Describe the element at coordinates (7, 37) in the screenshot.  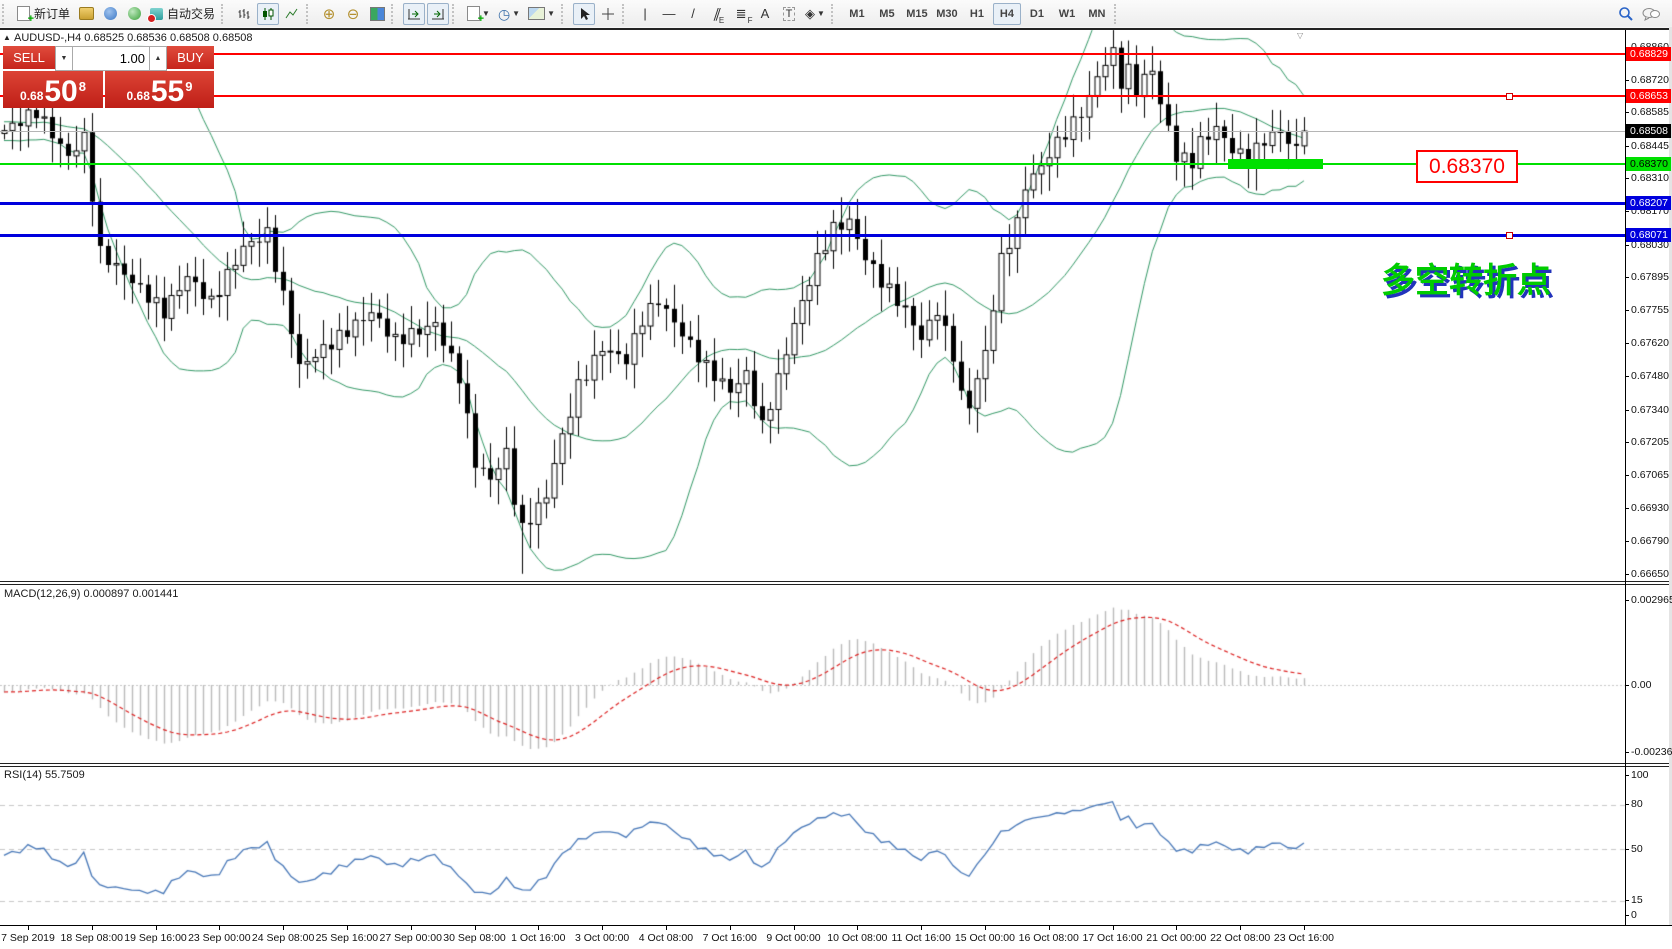
I see `collapse-pane-icon: ▲` at that location.